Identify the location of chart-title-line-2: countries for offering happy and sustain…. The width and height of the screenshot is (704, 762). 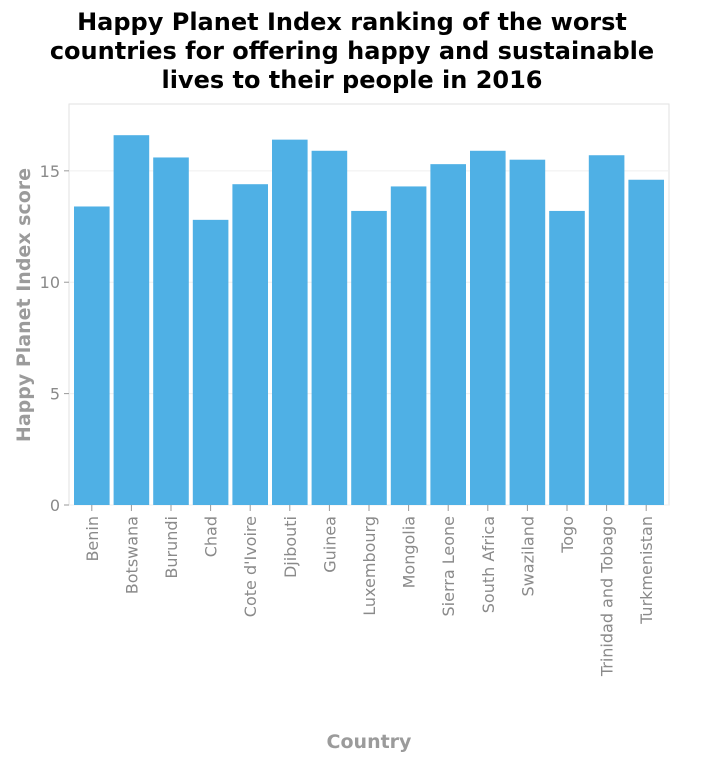
(352, 51).